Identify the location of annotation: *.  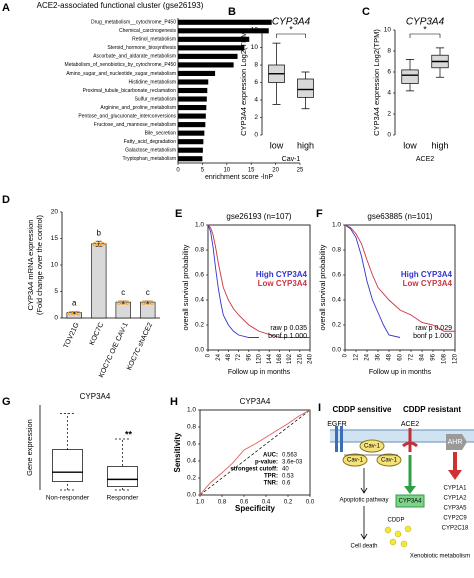
(425, 29).